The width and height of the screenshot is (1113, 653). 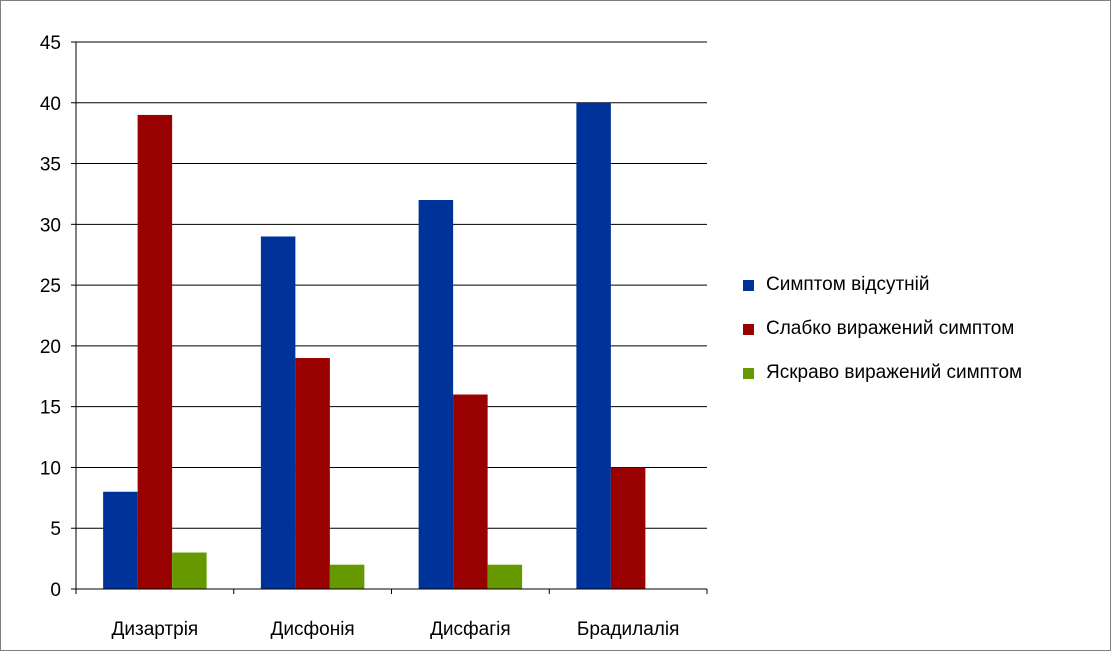 What do you see at coordinates (50, 347) in the screenshot?
I see `y-tick-label: 20` at bounding box center [50, 347].